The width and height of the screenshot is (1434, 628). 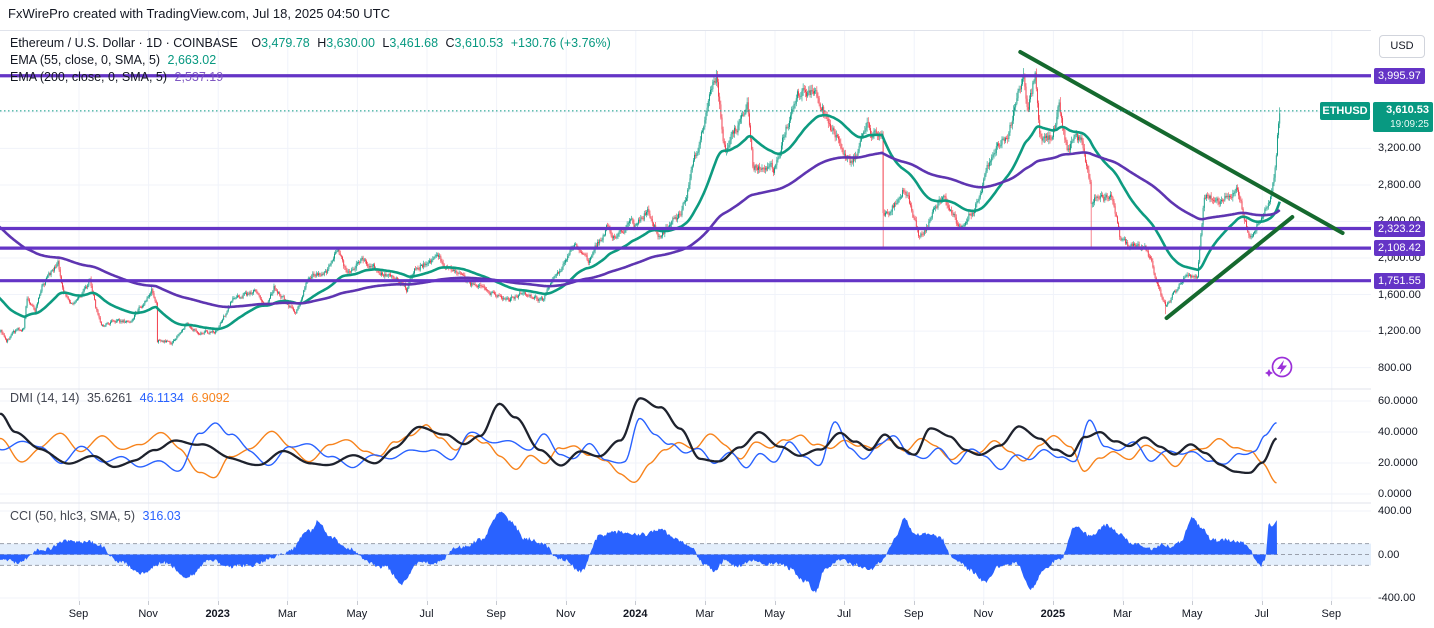 I want to click on cci-tick-label: 400.00, so click(x=1395, y=511).